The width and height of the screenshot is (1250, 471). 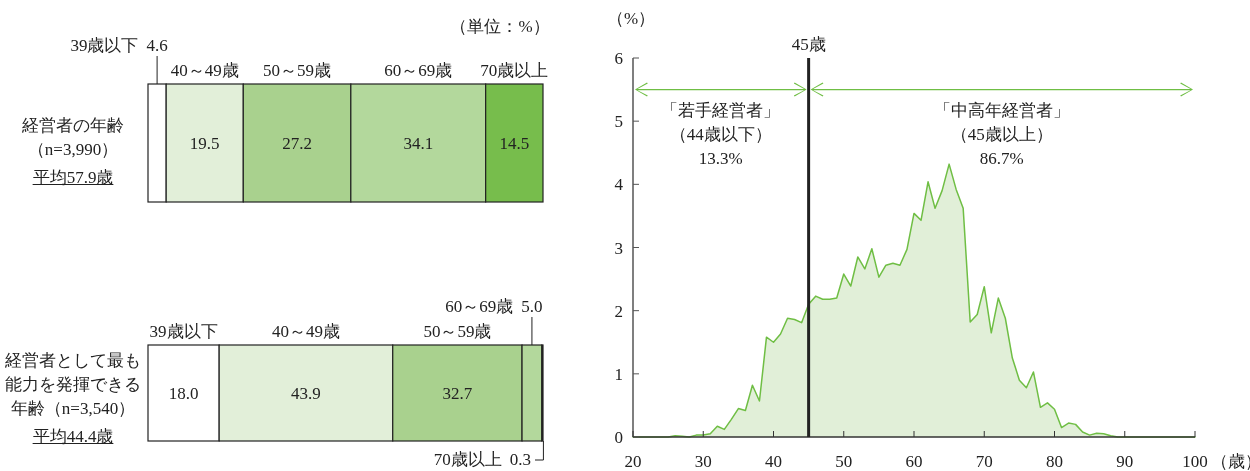 What do you see at coordinates (721, 110) in the screenshot?
I see `annotation: 「若手経営者」` at bounding box center [721, 110].